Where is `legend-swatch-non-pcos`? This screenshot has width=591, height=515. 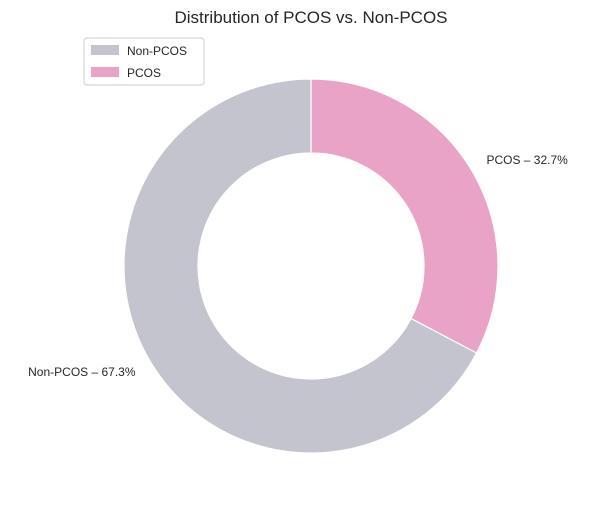 legend-swatch-non-pcos is located at coordinates (105, 50).